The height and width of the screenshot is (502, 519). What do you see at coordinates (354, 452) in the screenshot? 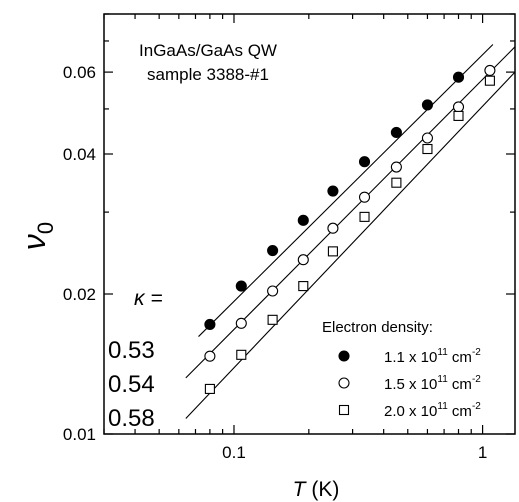
I see `x-tick-labels: 0.1 1` at bounding box center [354, 452].